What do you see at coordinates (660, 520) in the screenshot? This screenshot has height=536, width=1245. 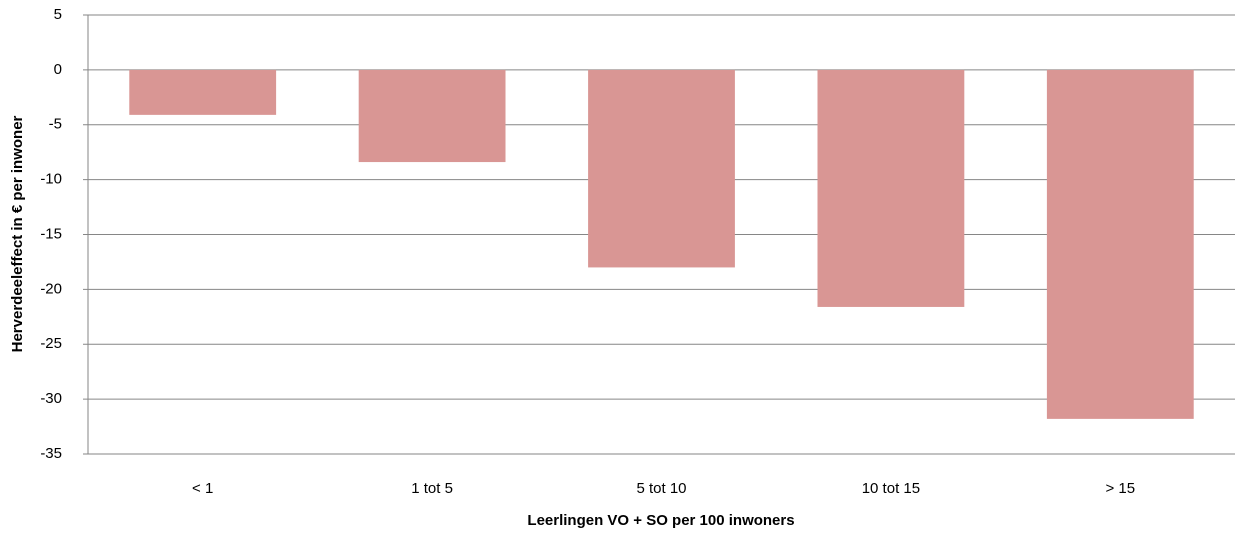 I see `x-axis-title: Leerlingen VO + SO per 100 inwoners` at bounding box center [660, 520].